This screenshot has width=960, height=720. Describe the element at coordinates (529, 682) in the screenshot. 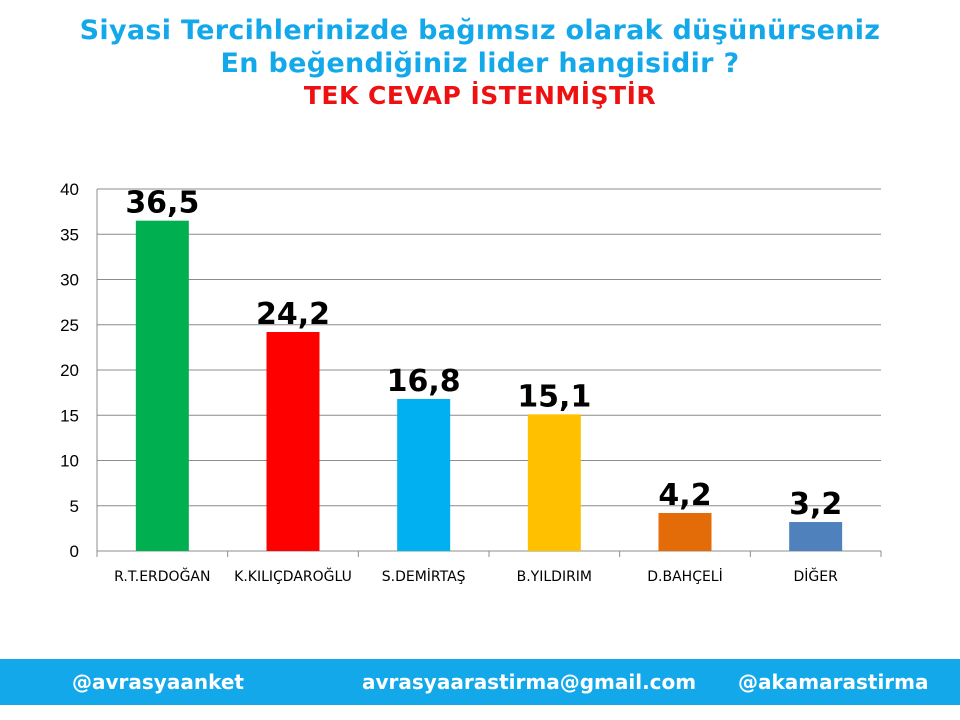

I see `footer-email: avrasyaarastirma@gmail.com` at that location.